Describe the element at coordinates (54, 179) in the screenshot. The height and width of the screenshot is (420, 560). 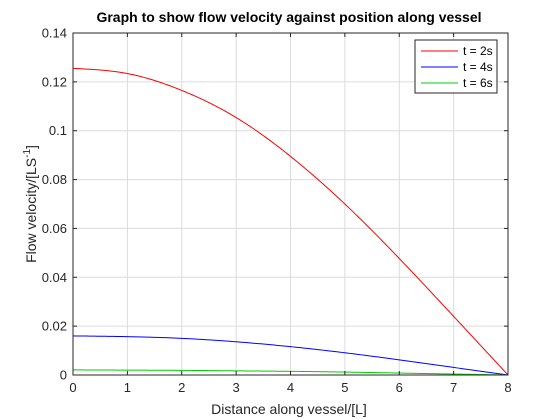
I see `y-tick-label: 0.08` at that location.